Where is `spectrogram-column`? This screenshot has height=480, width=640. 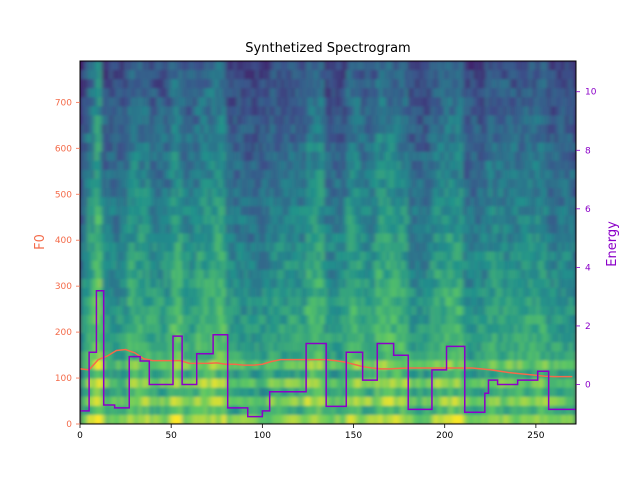 spectrogram-column is located at coordinates (198, 242).